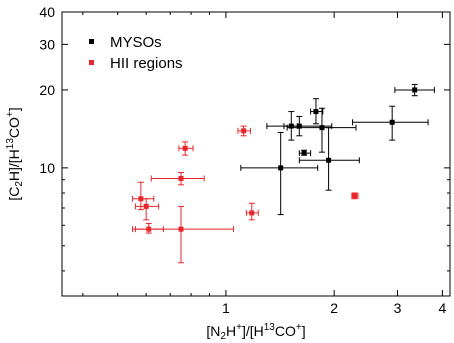 The width and height of the screenshot is (454, 343). I want to click on y-axis-label-part: H]/[H, so click(14, 165).